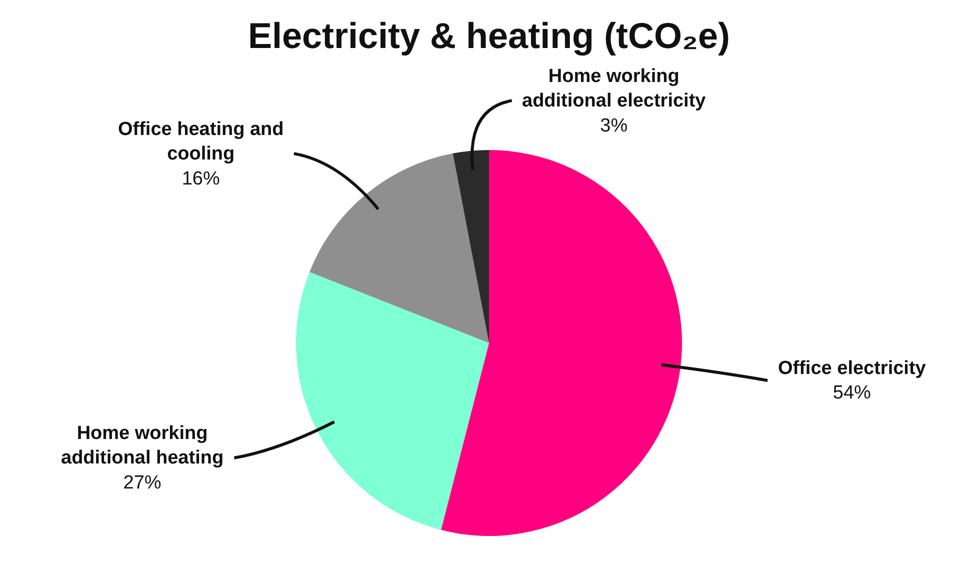 This screenshot has width=978, height=576. I want to click on slice-label: Home working additional heating, so click(142, 446).